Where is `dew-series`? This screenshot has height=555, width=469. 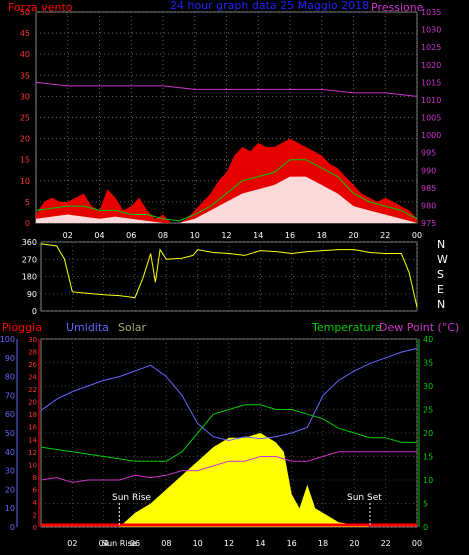 dew-series is located at coordinates (228, 467).